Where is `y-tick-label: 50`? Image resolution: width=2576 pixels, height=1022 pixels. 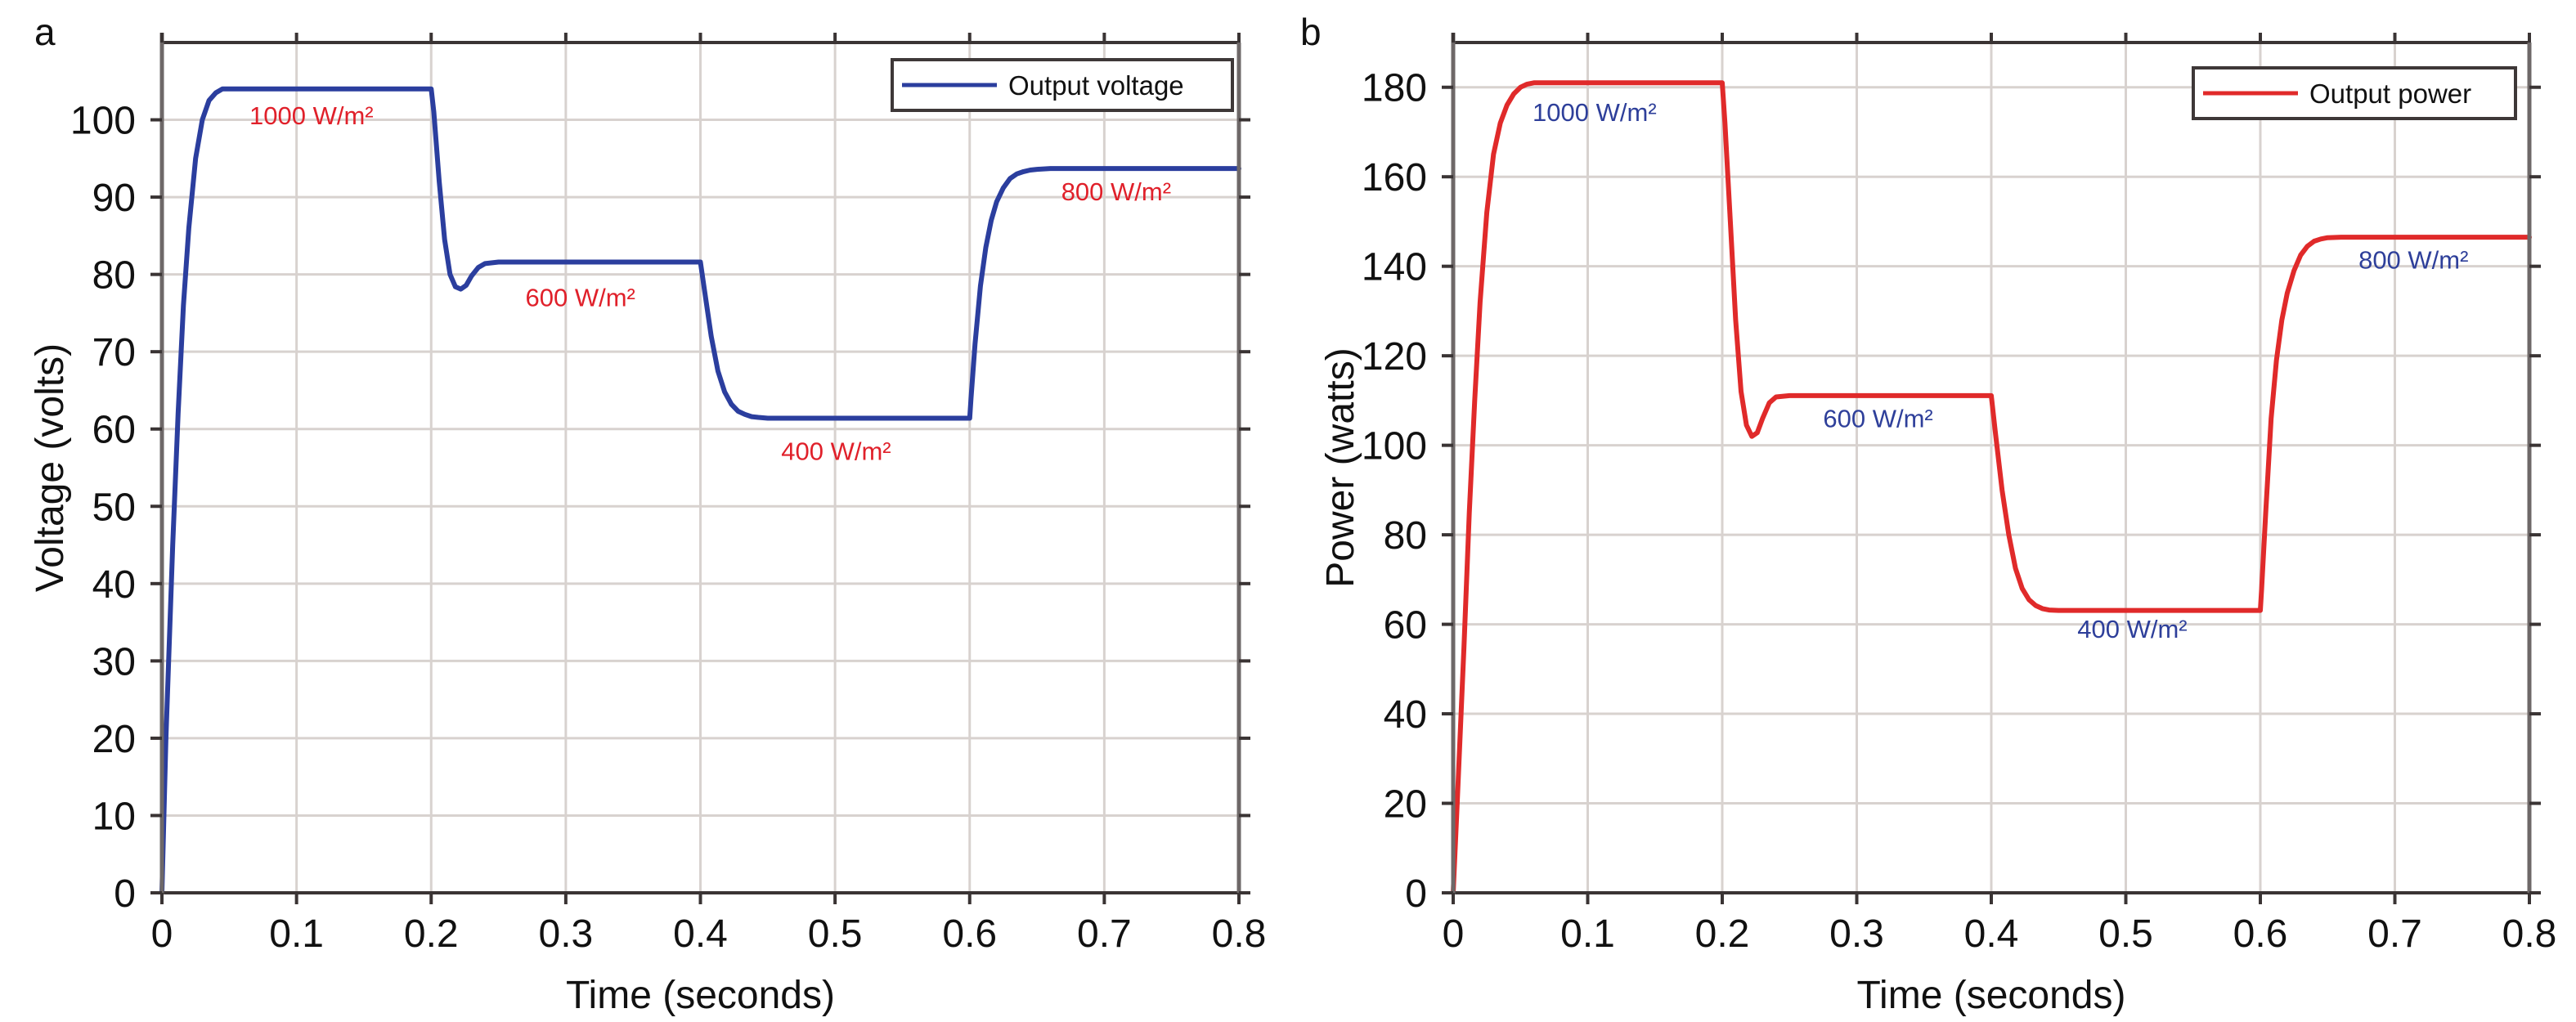
y-tick-label: 50 is located at coordinates (114, 507).